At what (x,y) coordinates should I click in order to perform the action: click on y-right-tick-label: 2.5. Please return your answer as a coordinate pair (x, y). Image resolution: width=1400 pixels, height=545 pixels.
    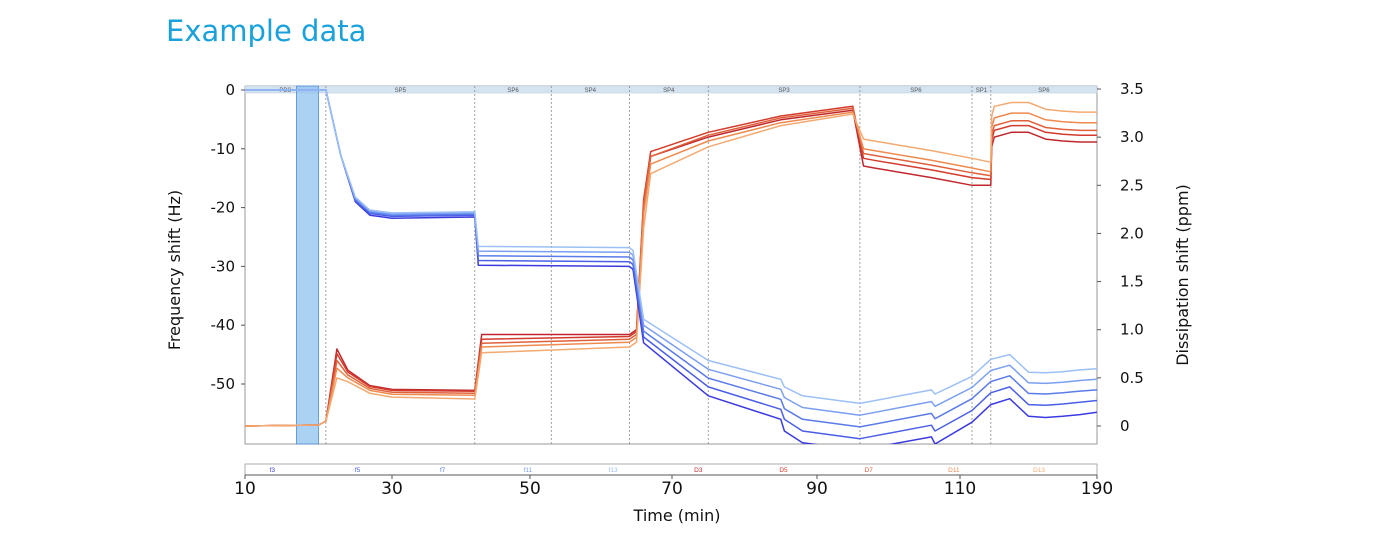
    Looking at the image, I should click on (1132, 185).